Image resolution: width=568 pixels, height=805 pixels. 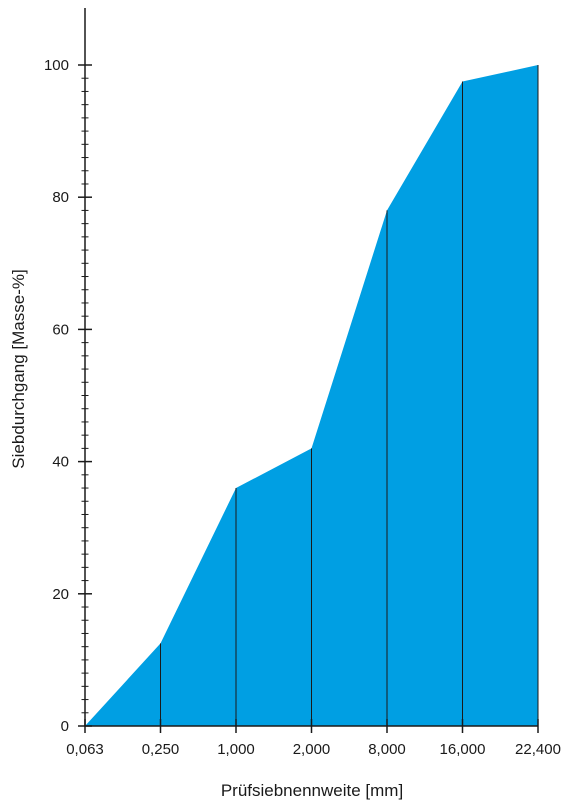 What do you see at coordinates (65, 726) in the screenshot?
I see `y-tick-label: 0` at bounding box center [65, 726].